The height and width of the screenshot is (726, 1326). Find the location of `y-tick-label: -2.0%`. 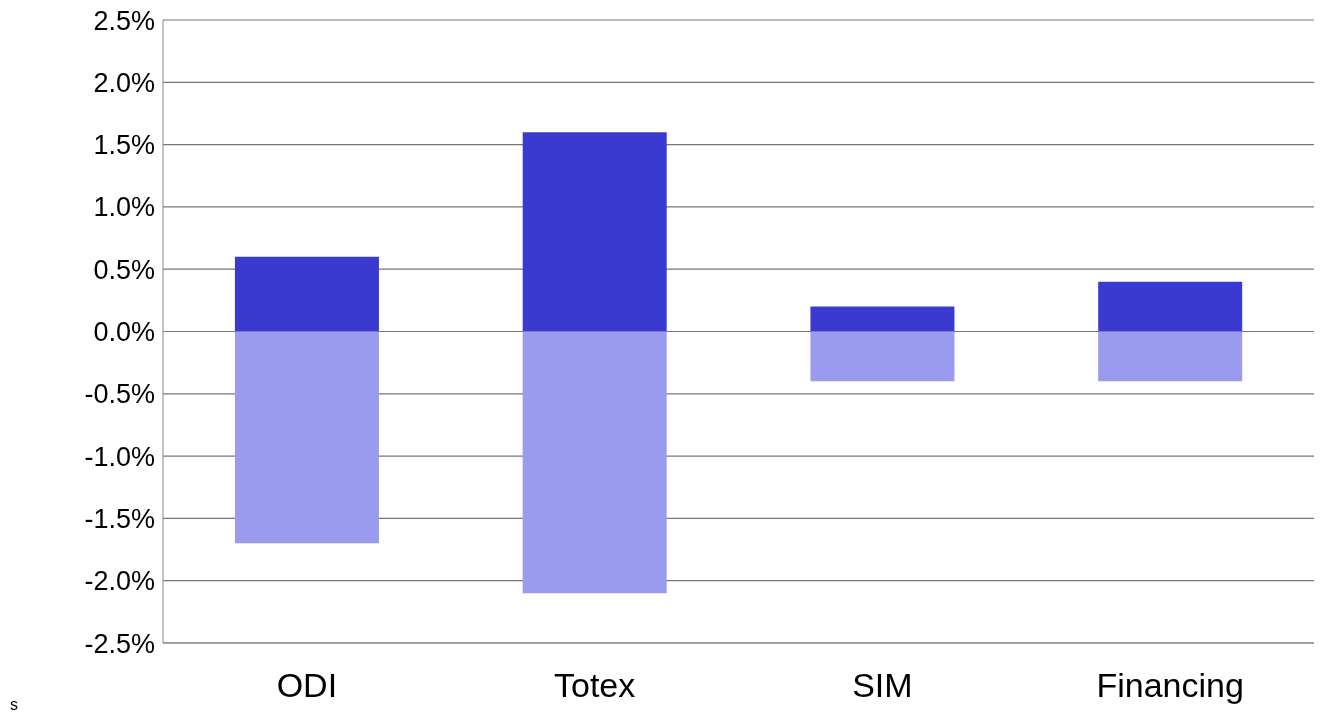

y-tick-label: -2.0% is located at coordinates (119, 581).